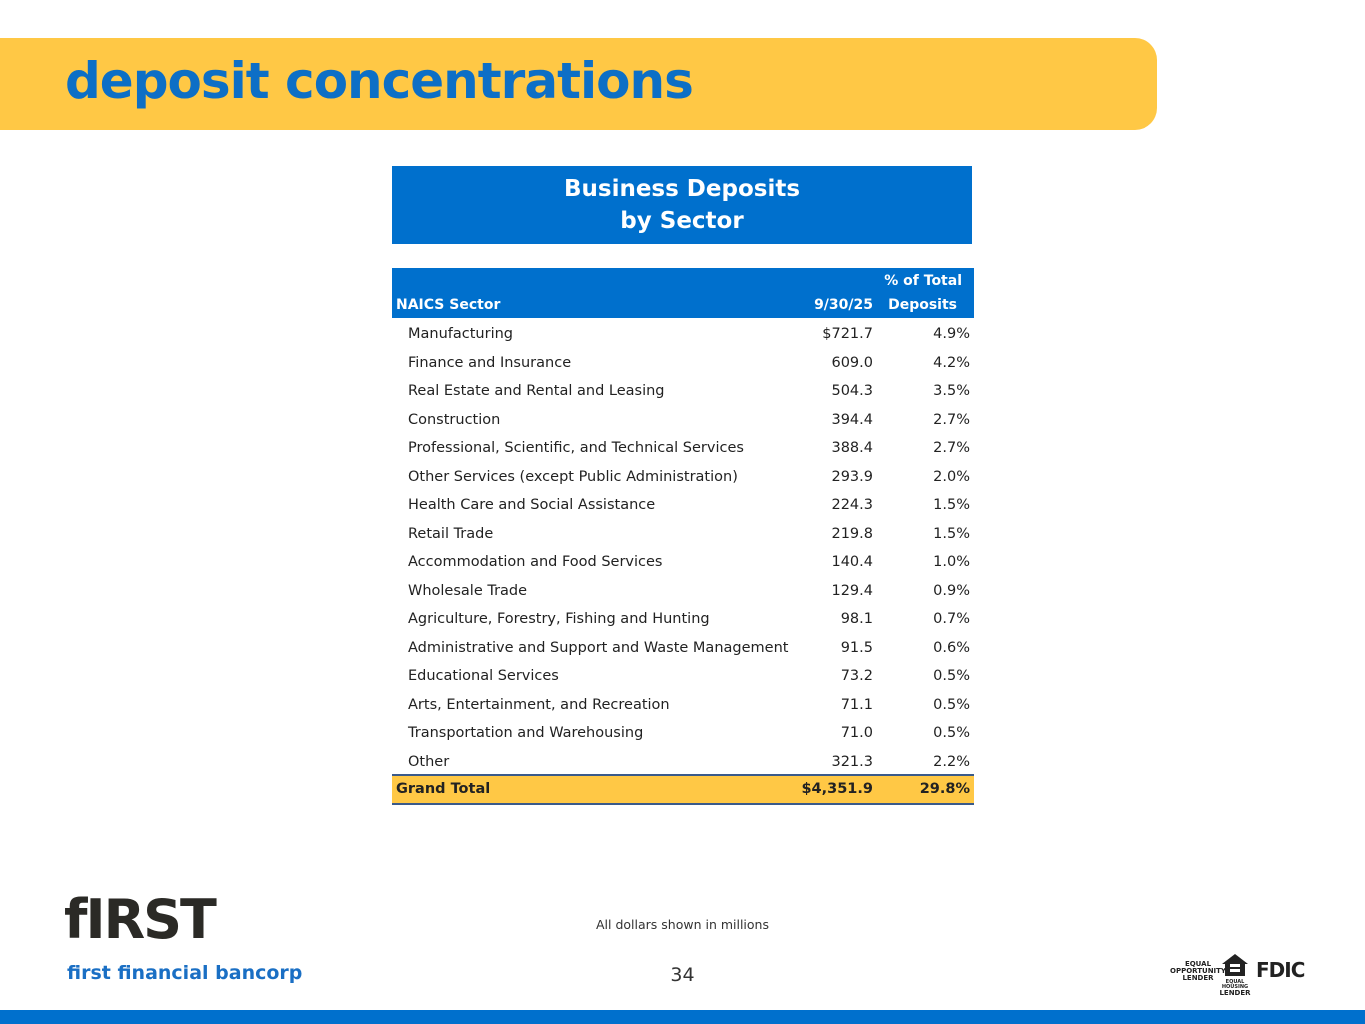 This screenshot has width=1365, height=1024. I want to click on badge: EQUAL OPPORTUNITY LENDER, so click(1198, 971).